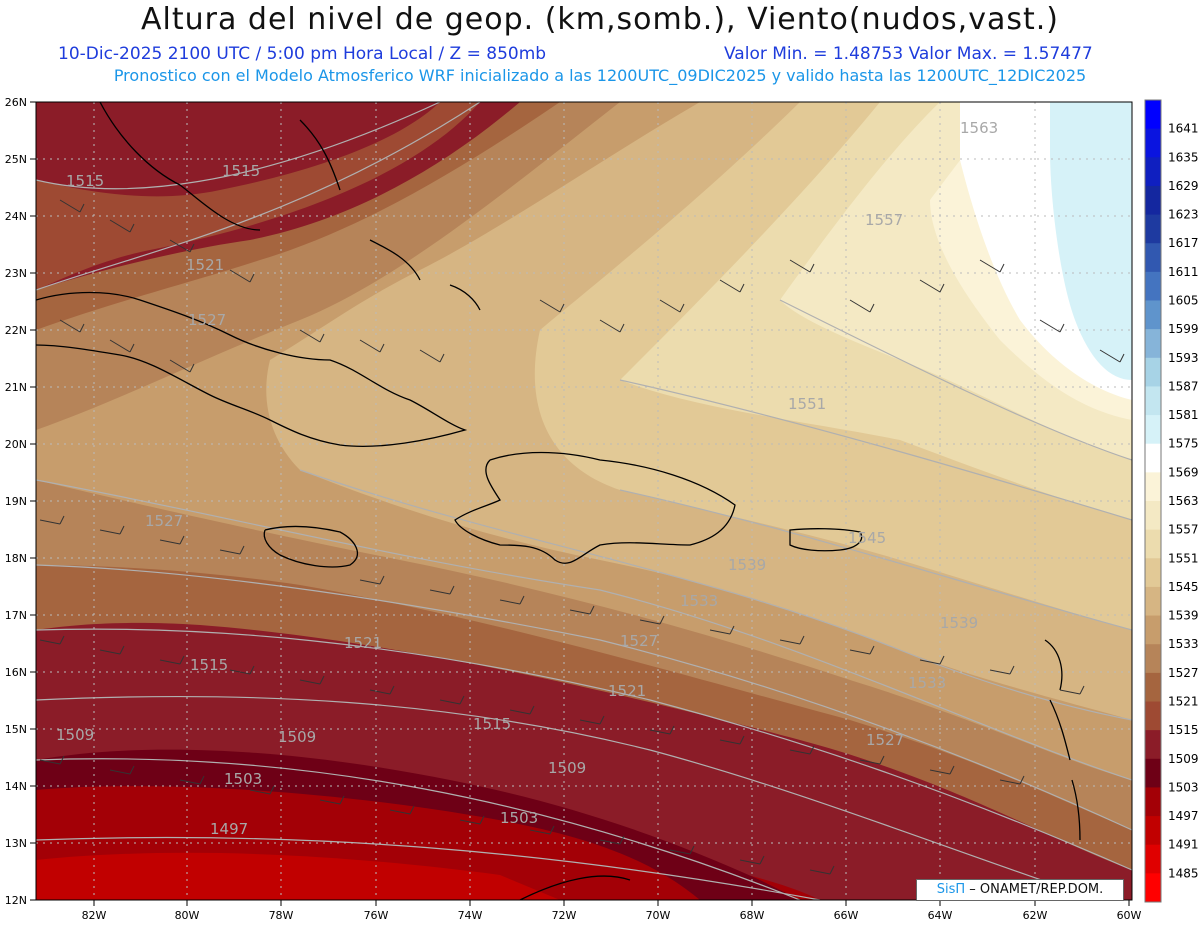 This screenshot has height=927, width=1200. What do you see at coordinates (1183, 558) in the screenshot?
I see `colorbar-label: 1551` at bounding box center [1183, 558].